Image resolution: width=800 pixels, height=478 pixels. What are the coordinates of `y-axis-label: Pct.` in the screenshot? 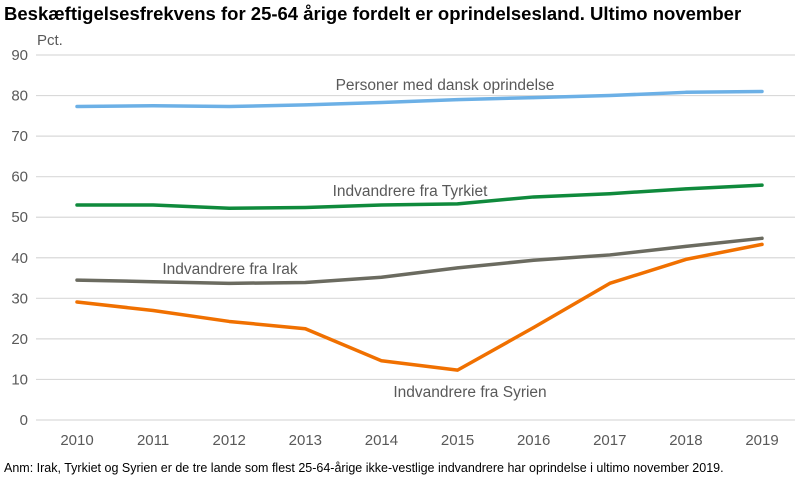 It's located at (50, 40).